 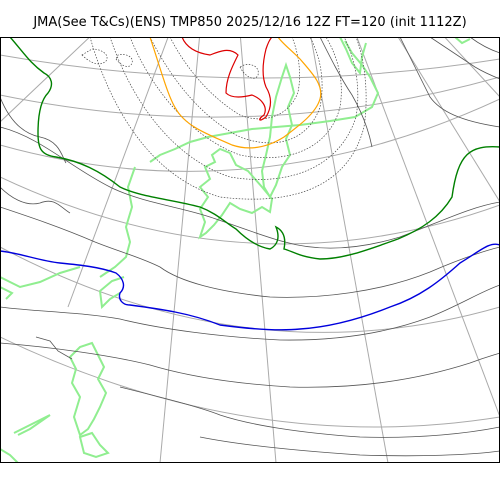 What do you see at coordinates (236, 193) in the screenshot?
I see `coastline-east-asia` at bounding box center [236, 193].